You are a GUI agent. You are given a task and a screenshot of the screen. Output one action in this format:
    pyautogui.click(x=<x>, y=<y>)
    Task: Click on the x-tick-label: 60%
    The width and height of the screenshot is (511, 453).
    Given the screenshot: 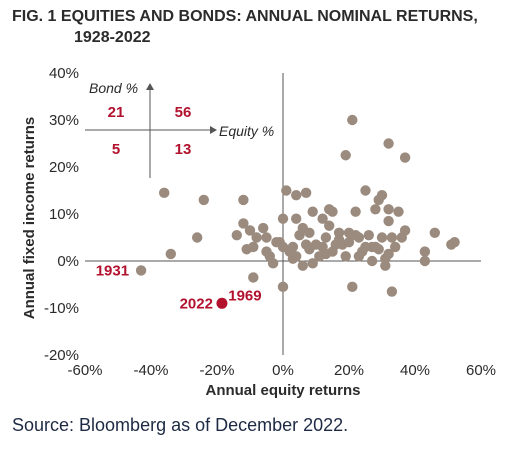 What is the action you would take?
    pyautogui.click(x=481, y=370)
    